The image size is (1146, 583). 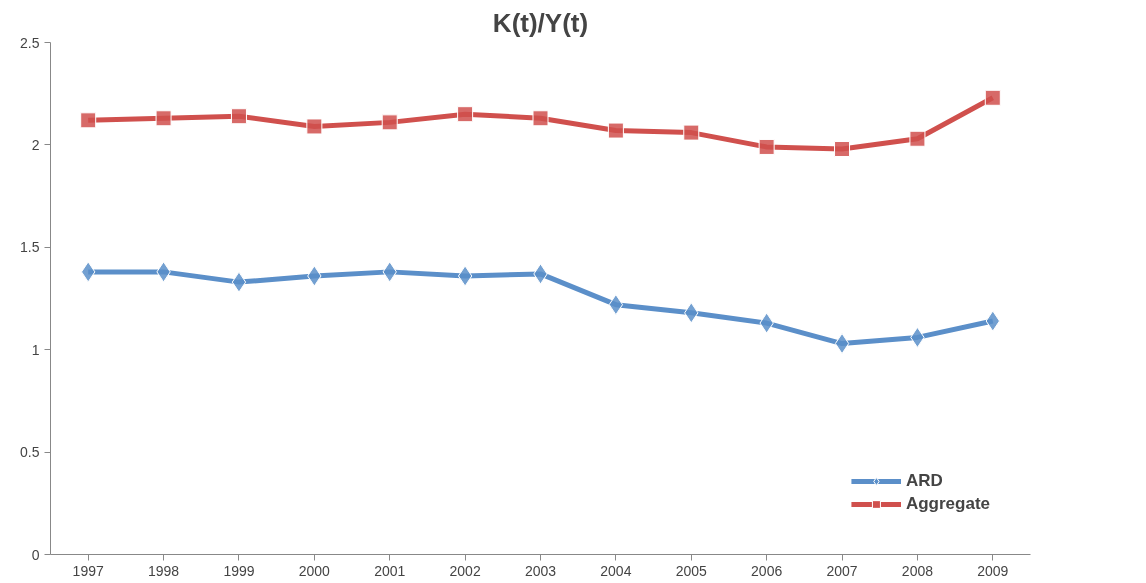 What do you see at coordinates (993, 570) in the screenshot?
I see `x-tick-label: 2009` at bounding box center [993, 570].